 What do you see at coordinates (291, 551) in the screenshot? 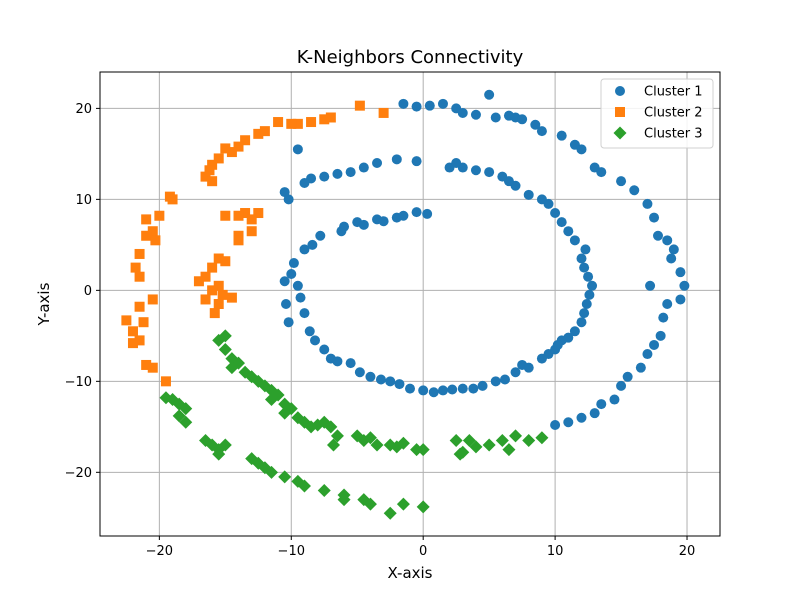
I see `x-tick-label: −10` at bounding box center [291, 551].